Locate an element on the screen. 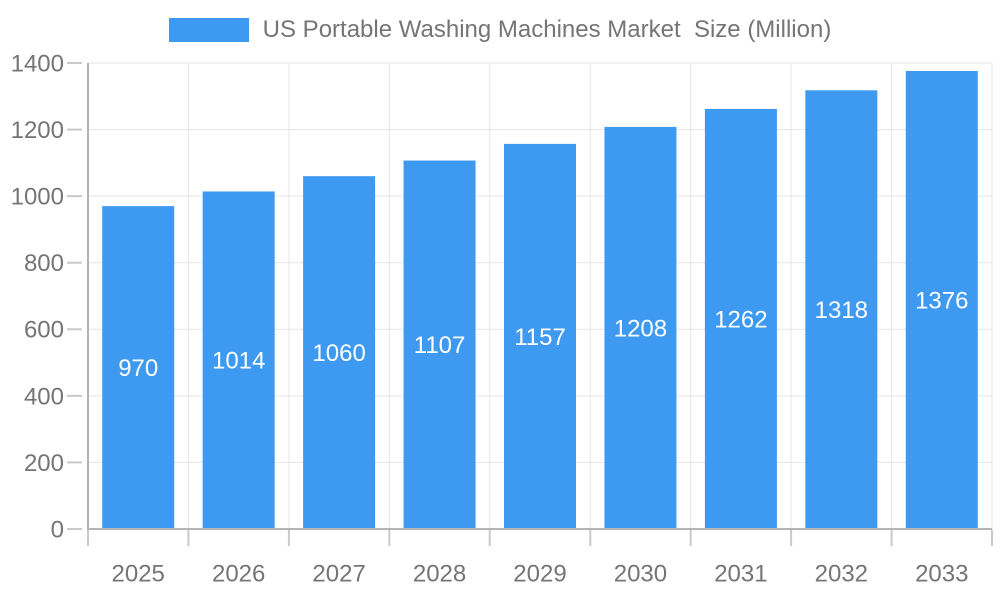  bar-value-label: 1107 is located at coordinates (440, 345).